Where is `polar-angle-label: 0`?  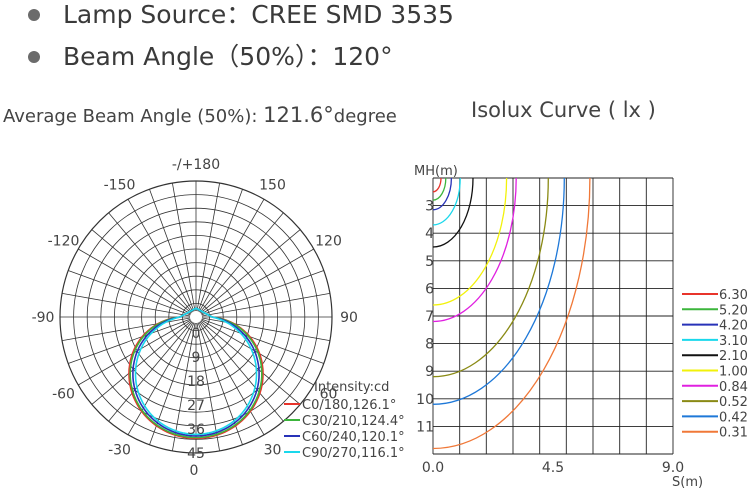
polar-angle-label: 0 is located at coordinates (194, 471).